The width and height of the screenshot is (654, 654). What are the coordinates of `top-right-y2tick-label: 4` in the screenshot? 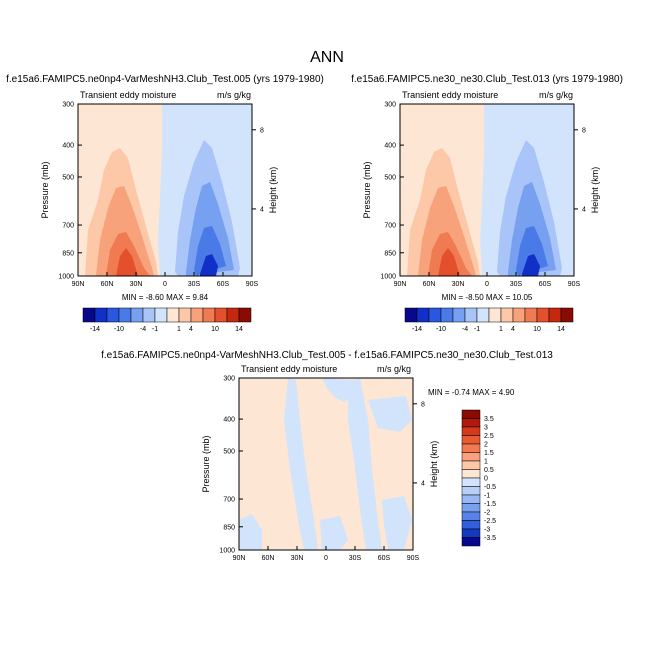 It's located at (584, 209).